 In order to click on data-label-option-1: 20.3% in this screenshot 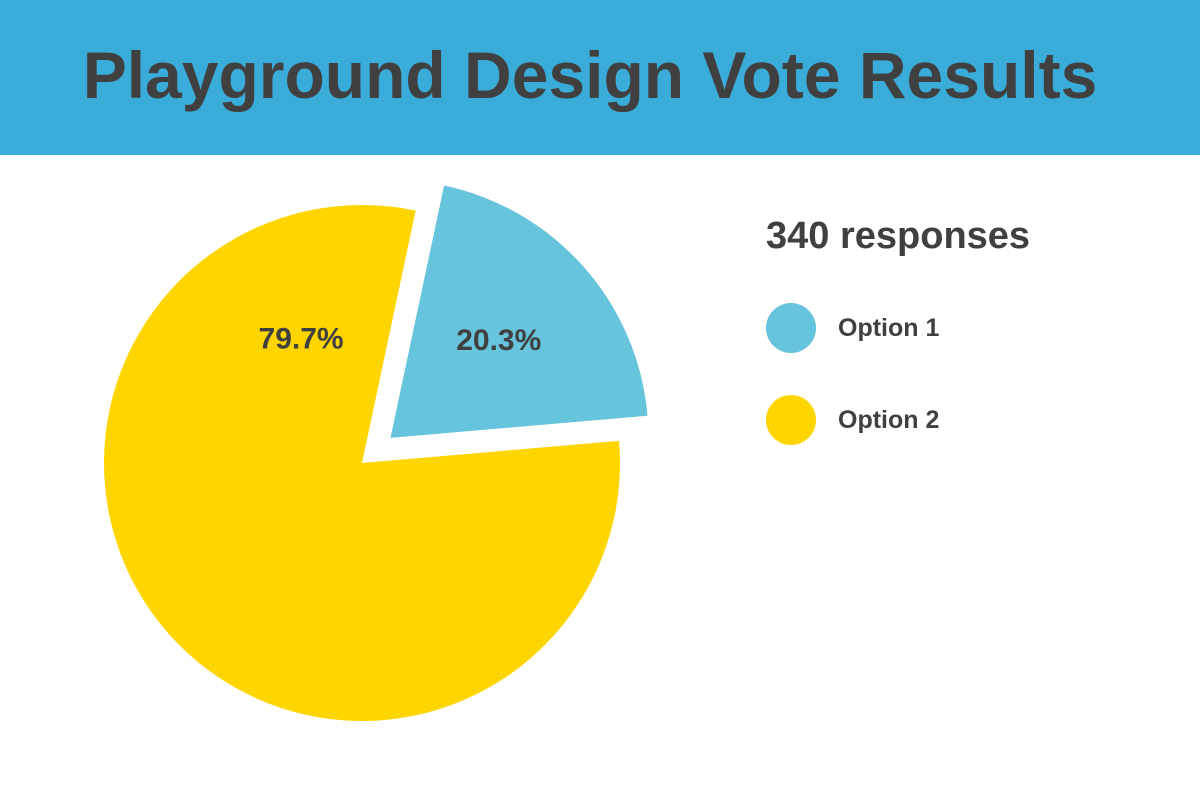, I will do `click(498, 340)`.